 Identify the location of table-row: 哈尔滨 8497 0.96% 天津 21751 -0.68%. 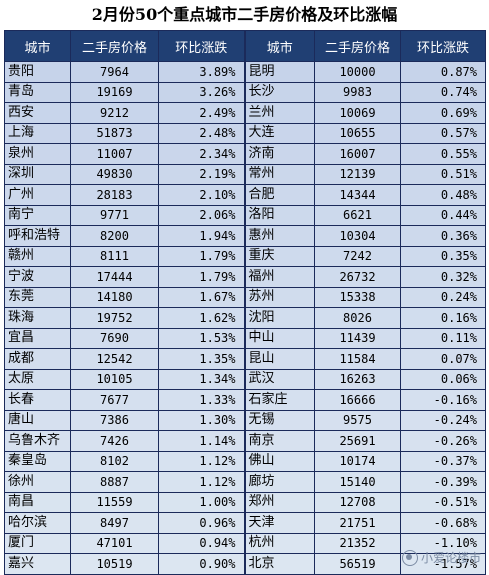
(245, 523).